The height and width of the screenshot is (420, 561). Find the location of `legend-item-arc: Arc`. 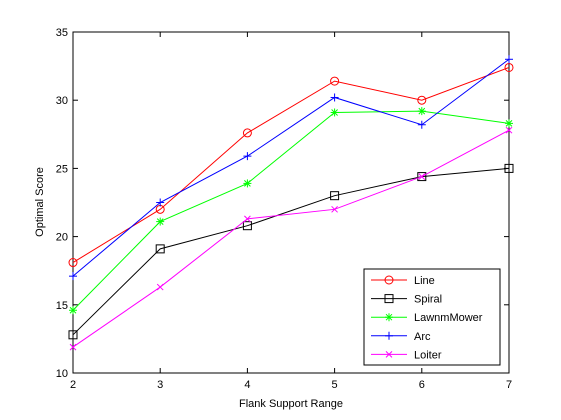

legend-item-arc: Arc is located at coordinates (401, 337).